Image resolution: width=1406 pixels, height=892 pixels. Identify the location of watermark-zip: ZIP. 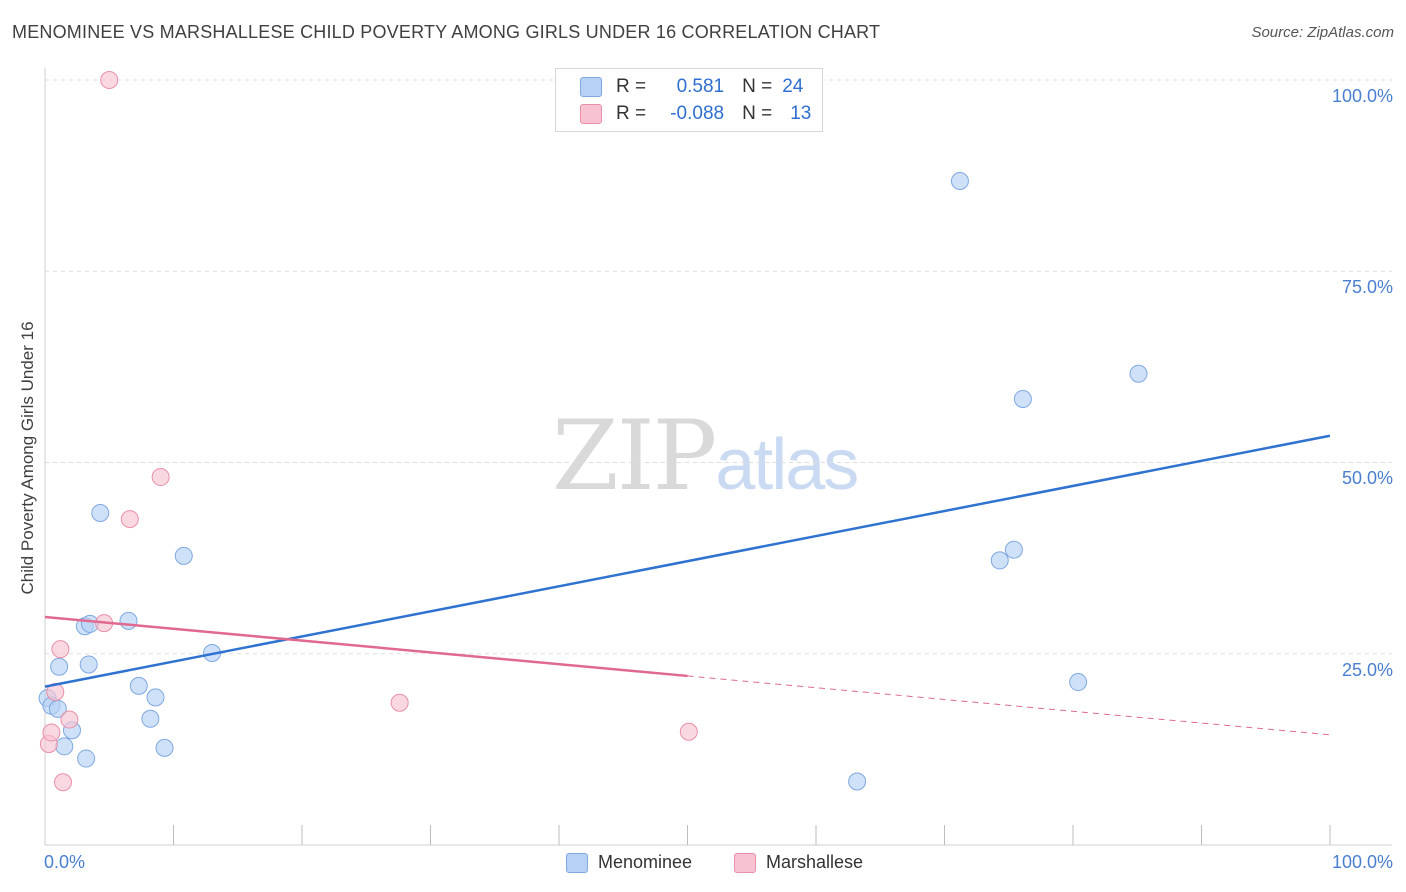
(634, 456).